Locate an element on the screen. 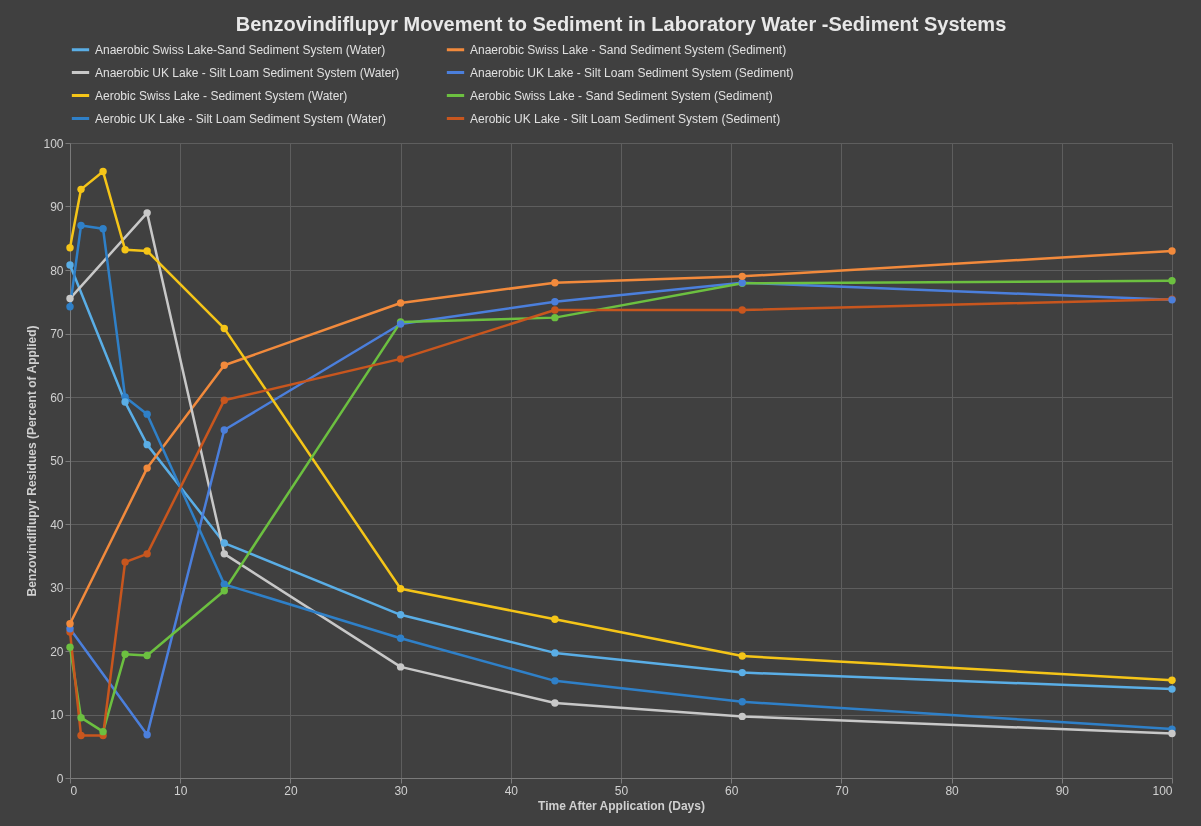  x-axis-title: Time After Application (Days) is located at coordinates (621, 805).